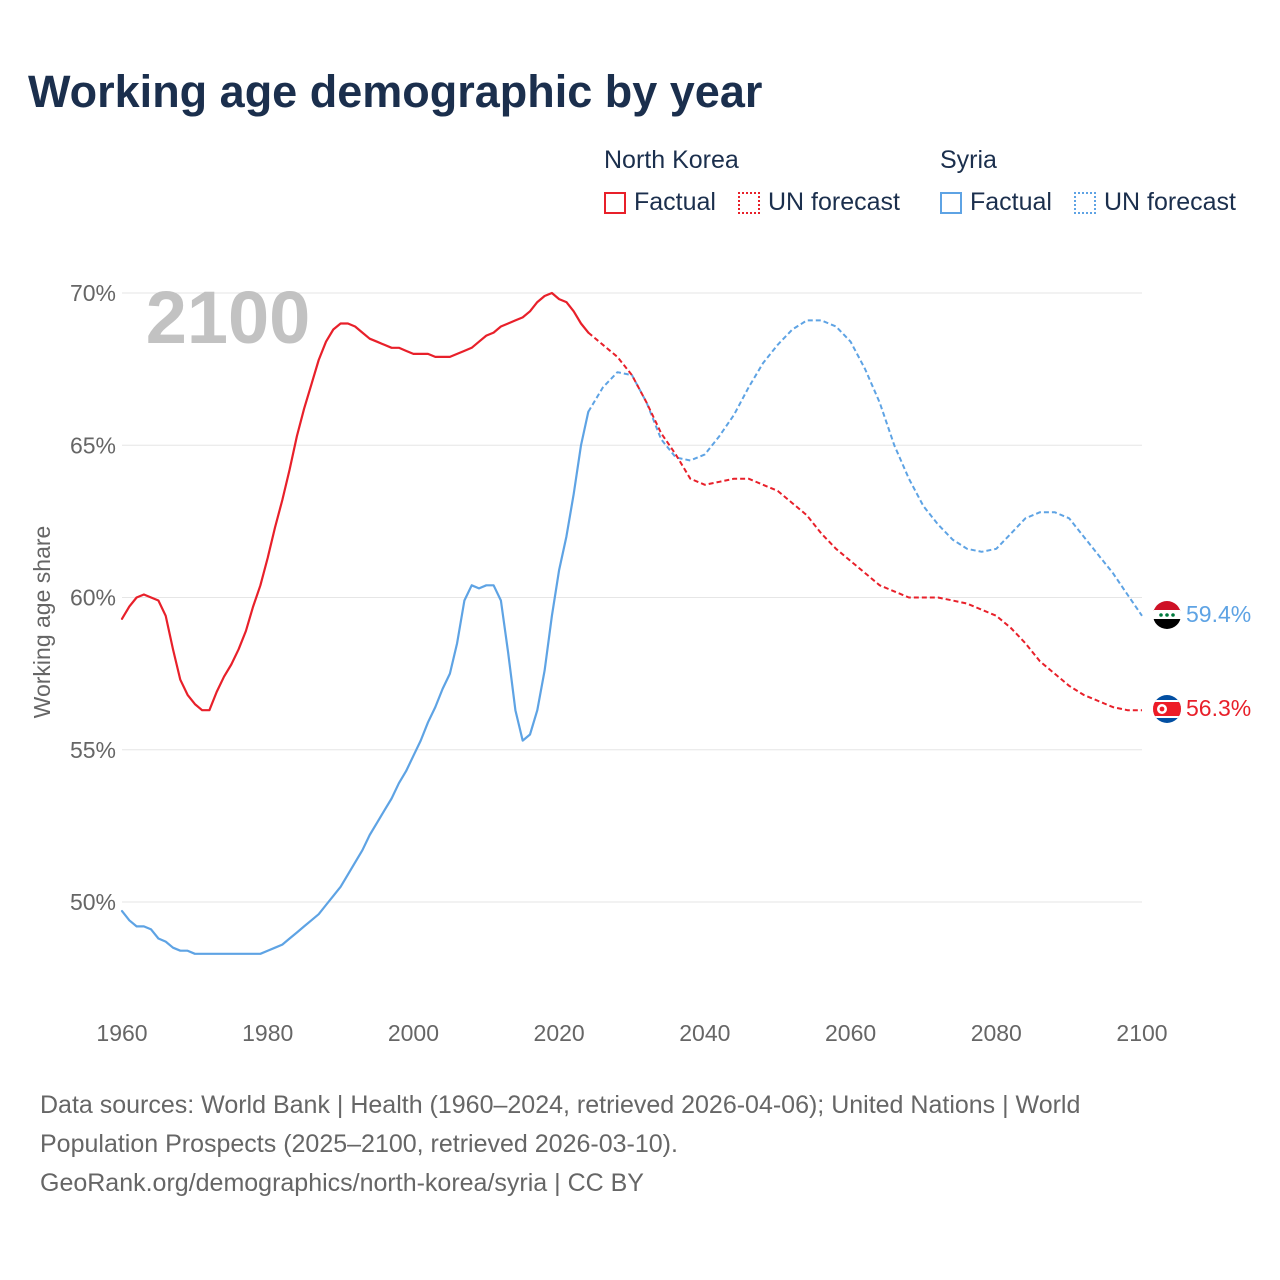 The width and height of the screenshot is (1280, 1280). What do you see at coordinates (121, 1033) in the screenshot?
I see `x-tick-label: 1960` at bounding box center [121, 1033].